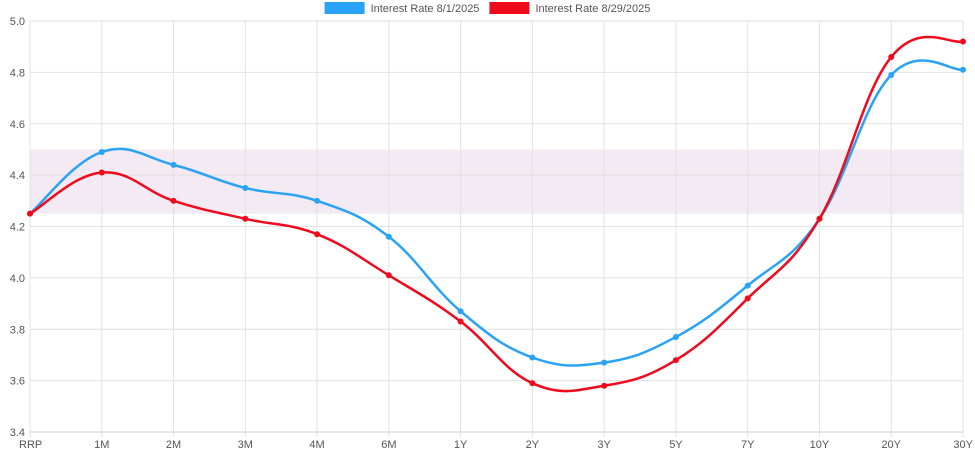 Image resolution: width=975 pixels, height=453 pixels. I want to click on y-tick-label: 3.4, so click(17, 433).